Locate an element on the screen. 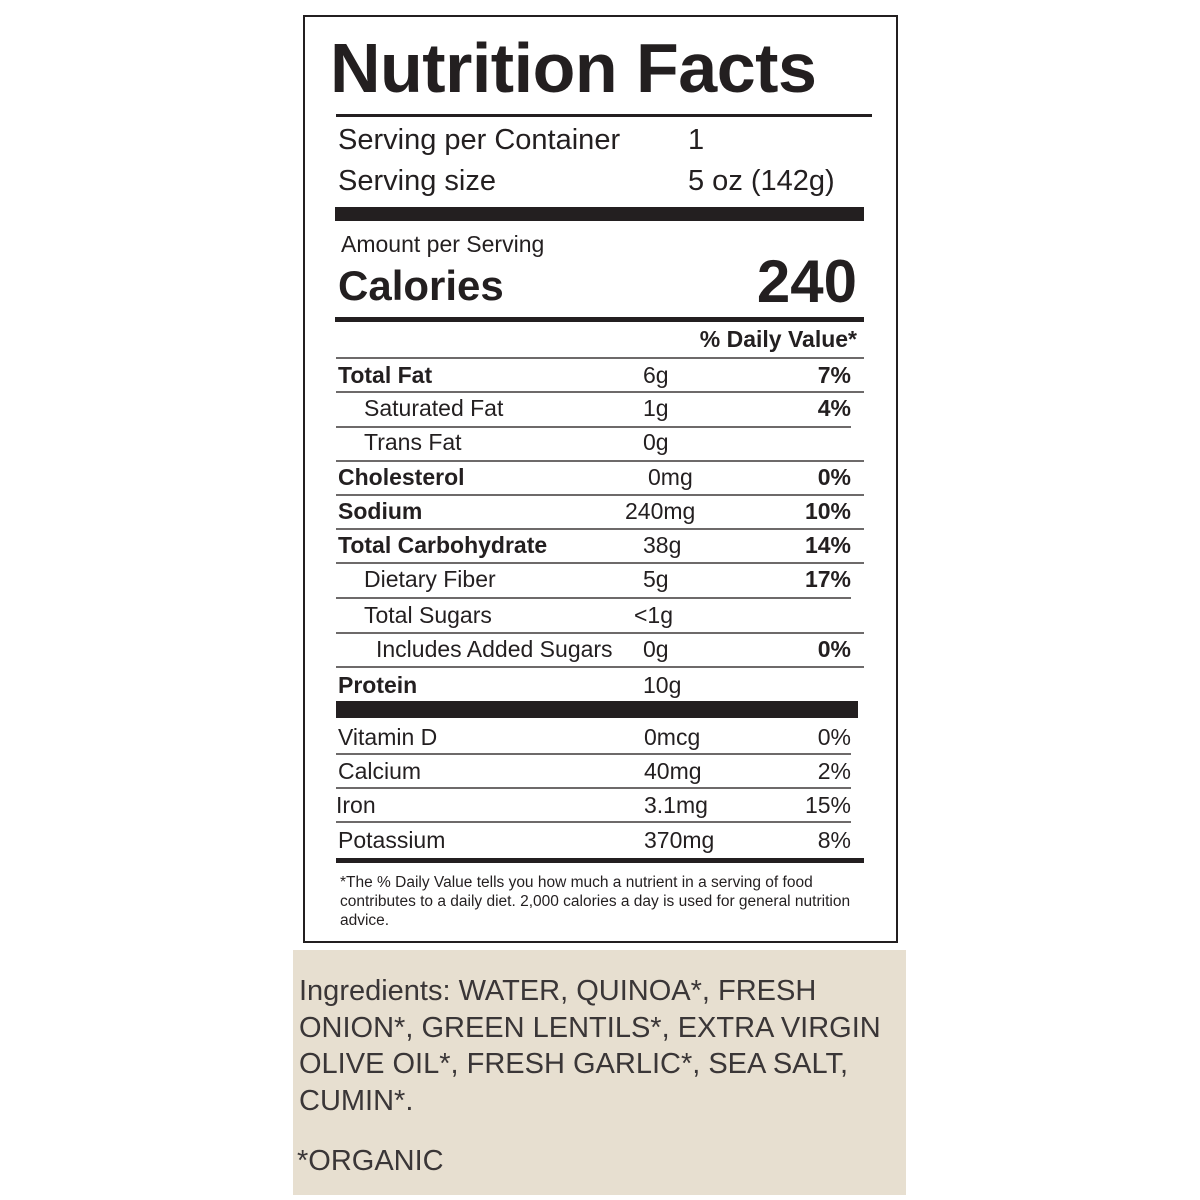 The height and width of the screenshot is (1200, 1200). amount-label: Amount per Serving is located at coordinates (443, 244).